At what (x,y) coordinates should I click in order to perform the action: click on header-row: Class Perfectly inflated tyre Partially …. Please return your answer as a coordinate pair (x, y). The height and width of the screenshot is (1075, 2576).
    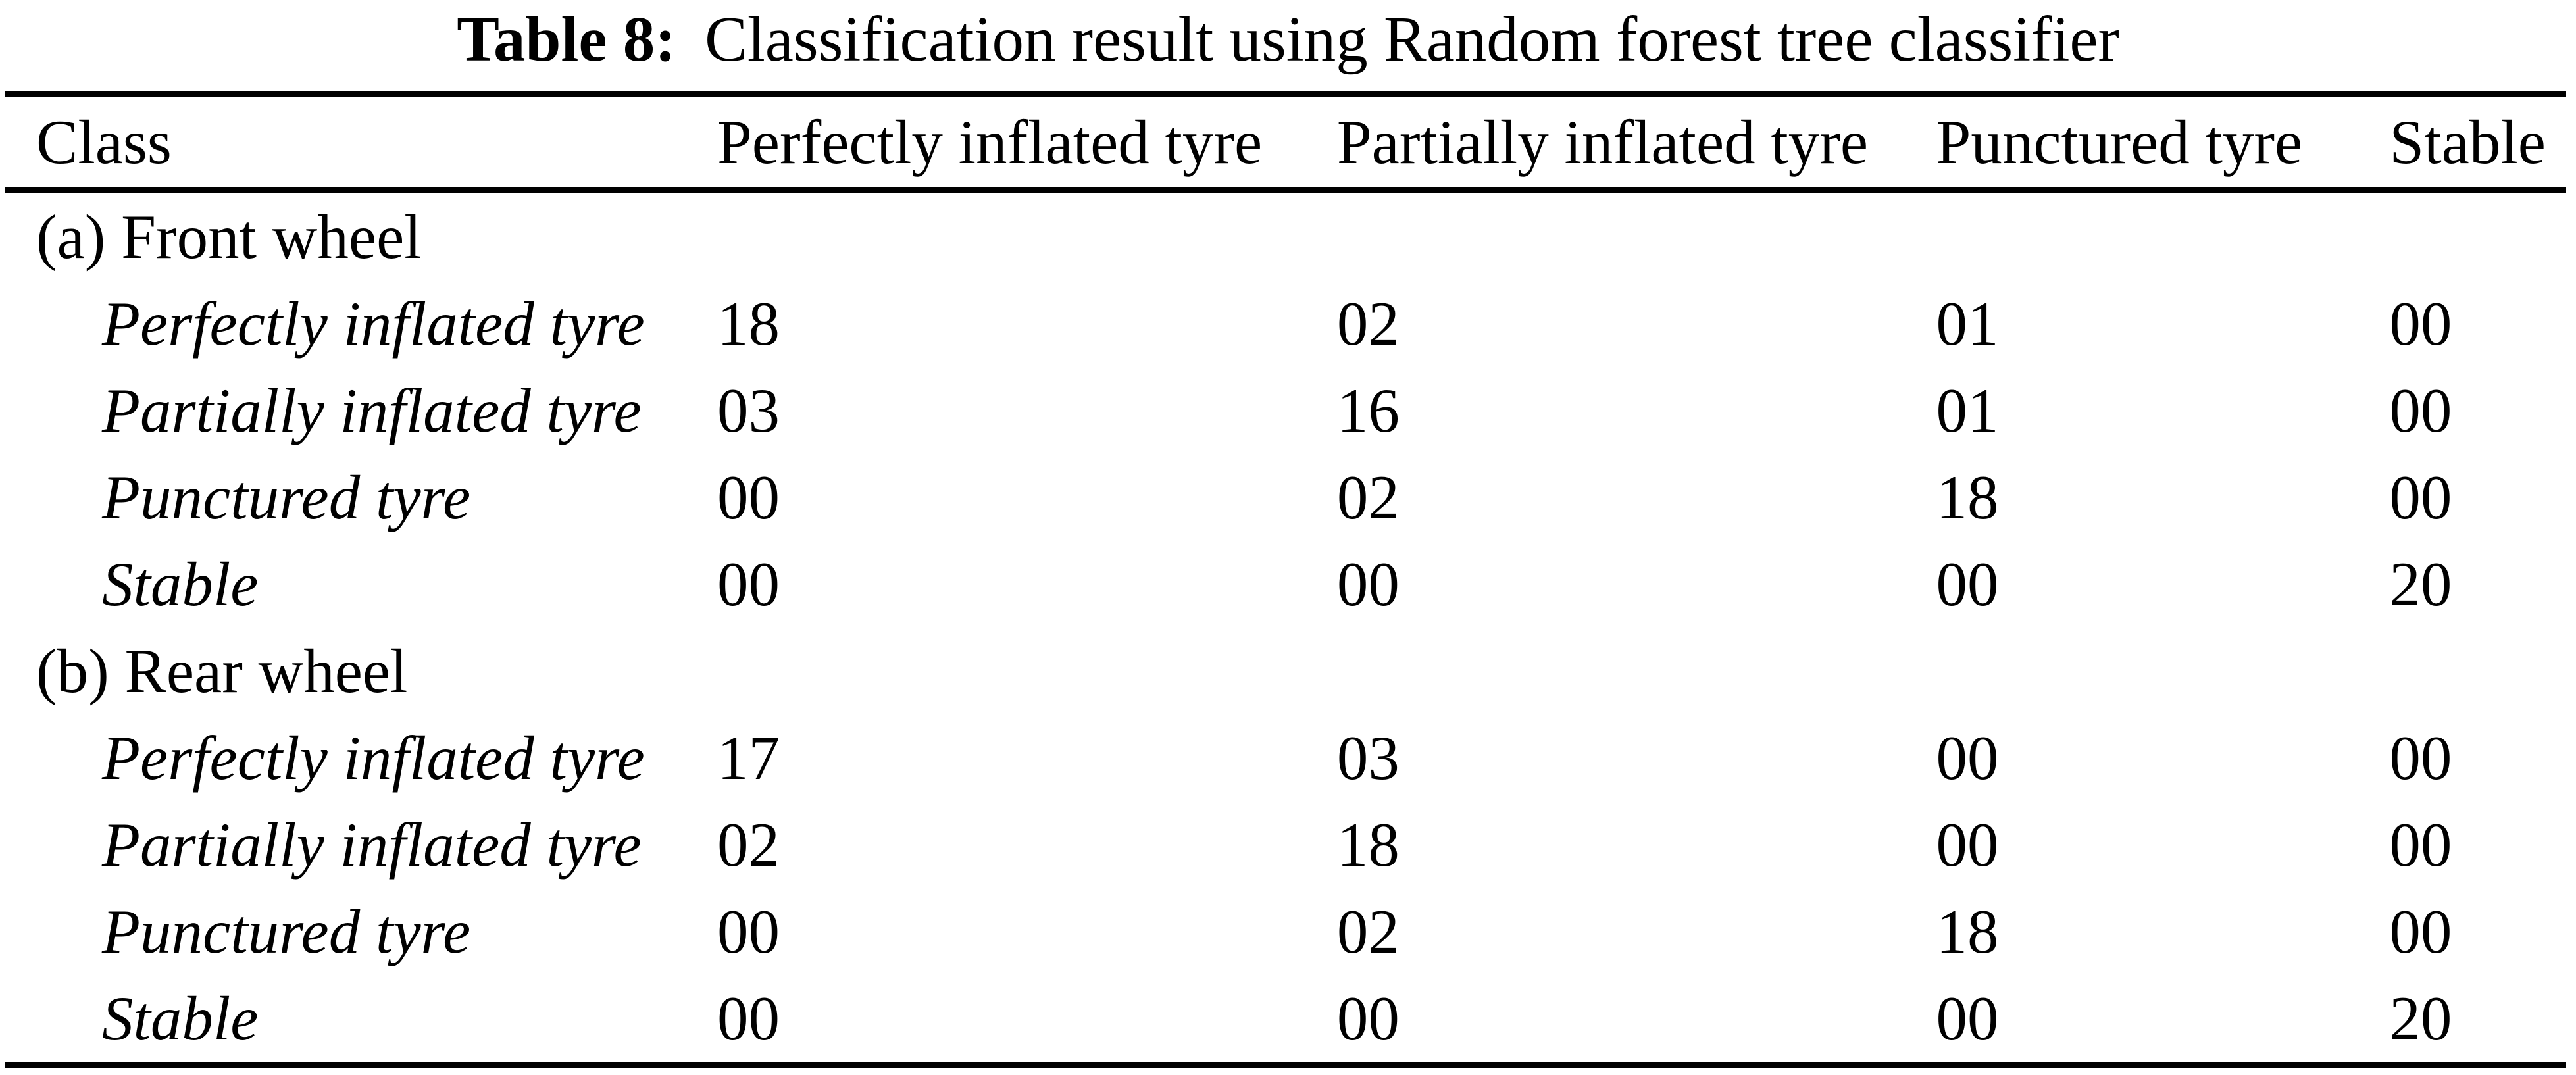
    Looking at the image, I should click on (1285, 143).